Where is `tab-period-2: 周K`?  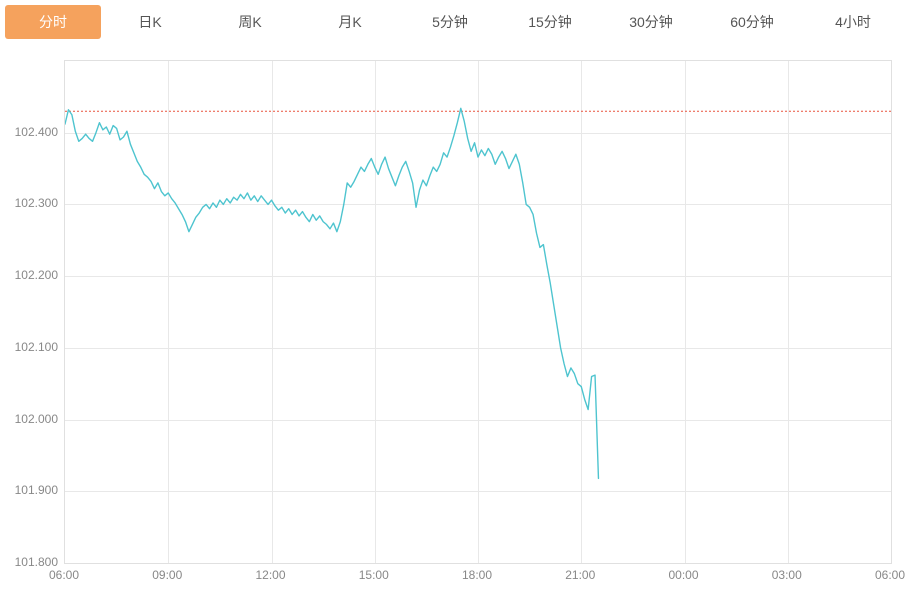 tab-period-2: 周K is located at coordinates (250, 22).